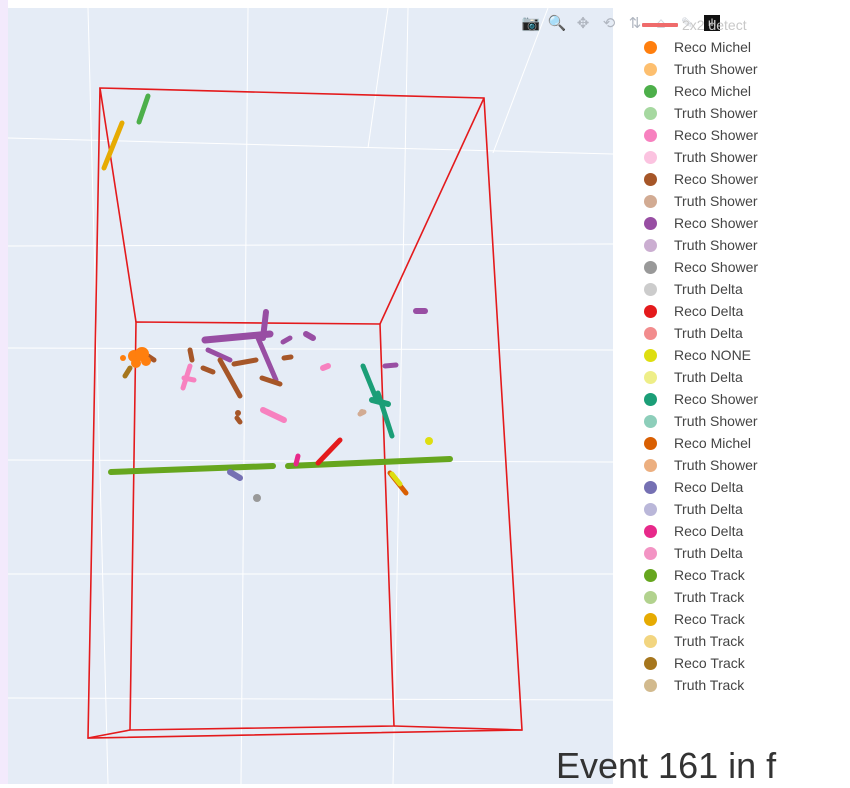  I want to click on legend-label: 2x2 detect, so click(714, 25).